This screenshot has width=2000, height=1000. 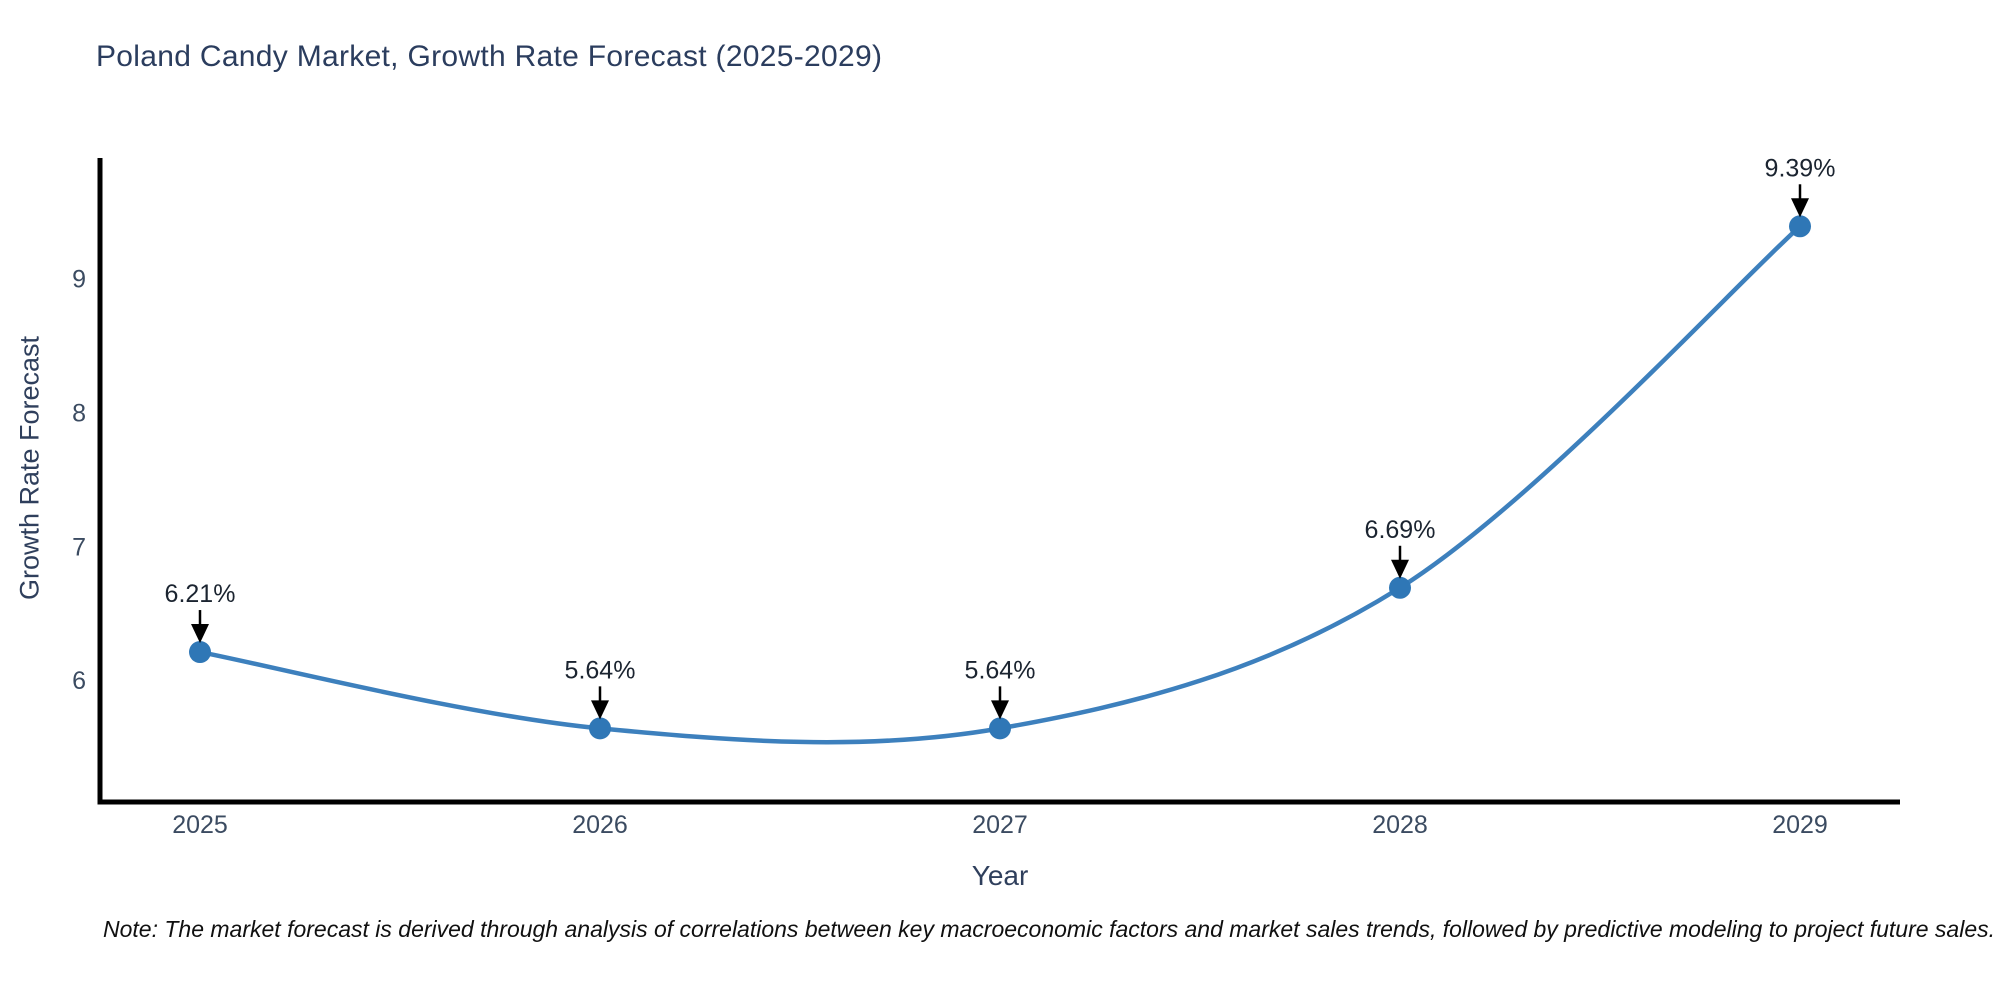 I want to click on x-tick-label: 2025, so click(x=200, y=825).